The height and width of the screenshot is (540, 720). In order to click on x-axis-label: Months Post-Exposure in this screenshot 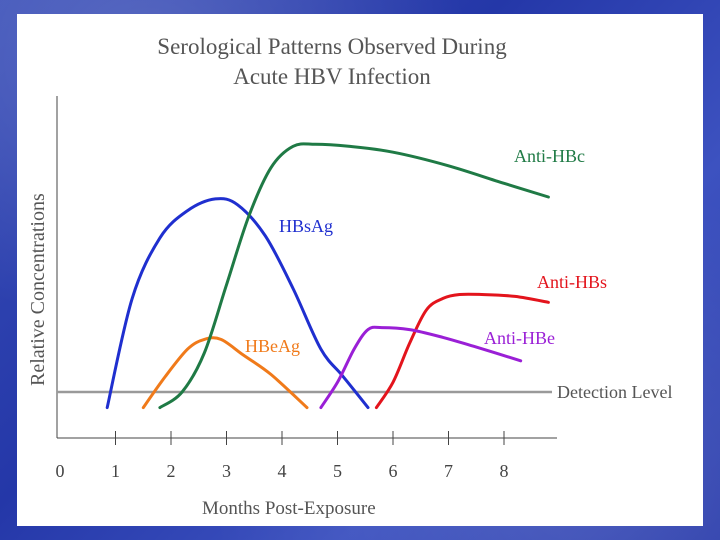, I will do `click(289, 508)`.